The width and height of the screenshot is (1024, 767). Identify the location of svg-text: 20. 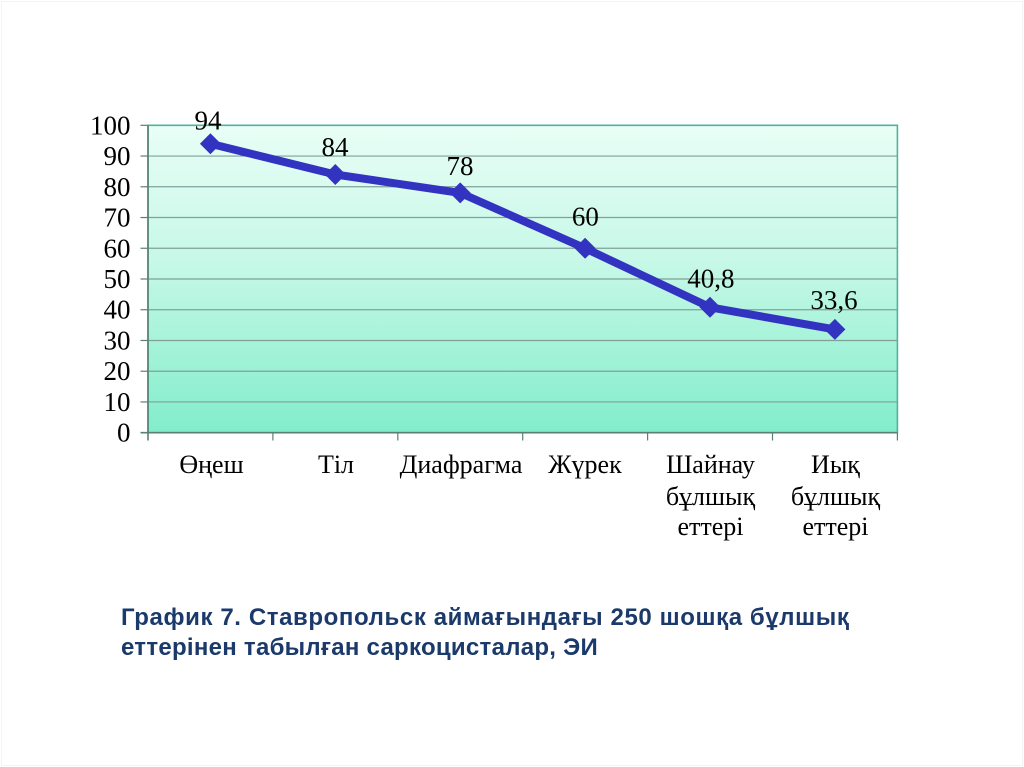
(117, 371).